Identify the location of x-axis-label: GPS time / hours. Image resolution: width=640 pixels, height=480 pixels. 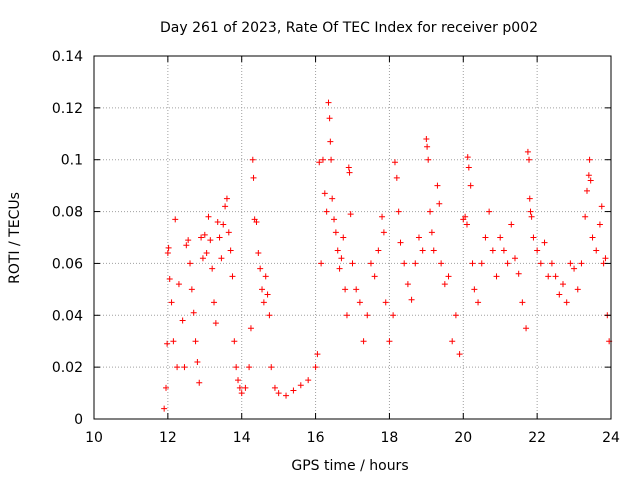
(349, 466).